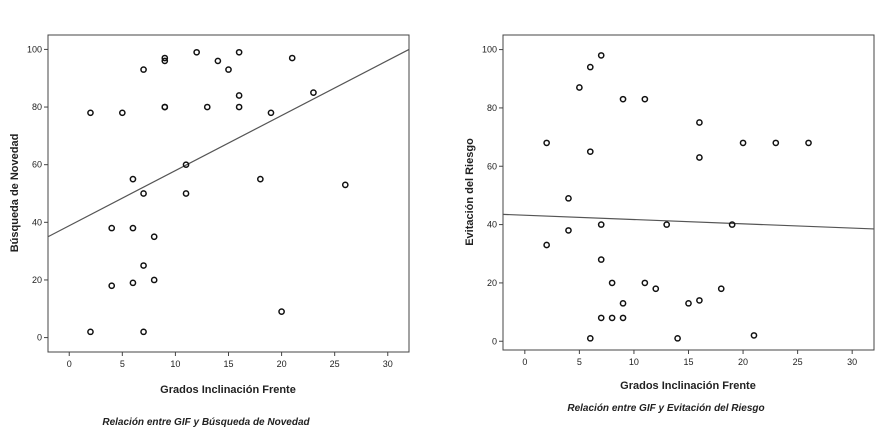 This screenshot has width=886, height=437. I want to click on y-axis-label: Búsqueda de Novedad, so click(15, 193).